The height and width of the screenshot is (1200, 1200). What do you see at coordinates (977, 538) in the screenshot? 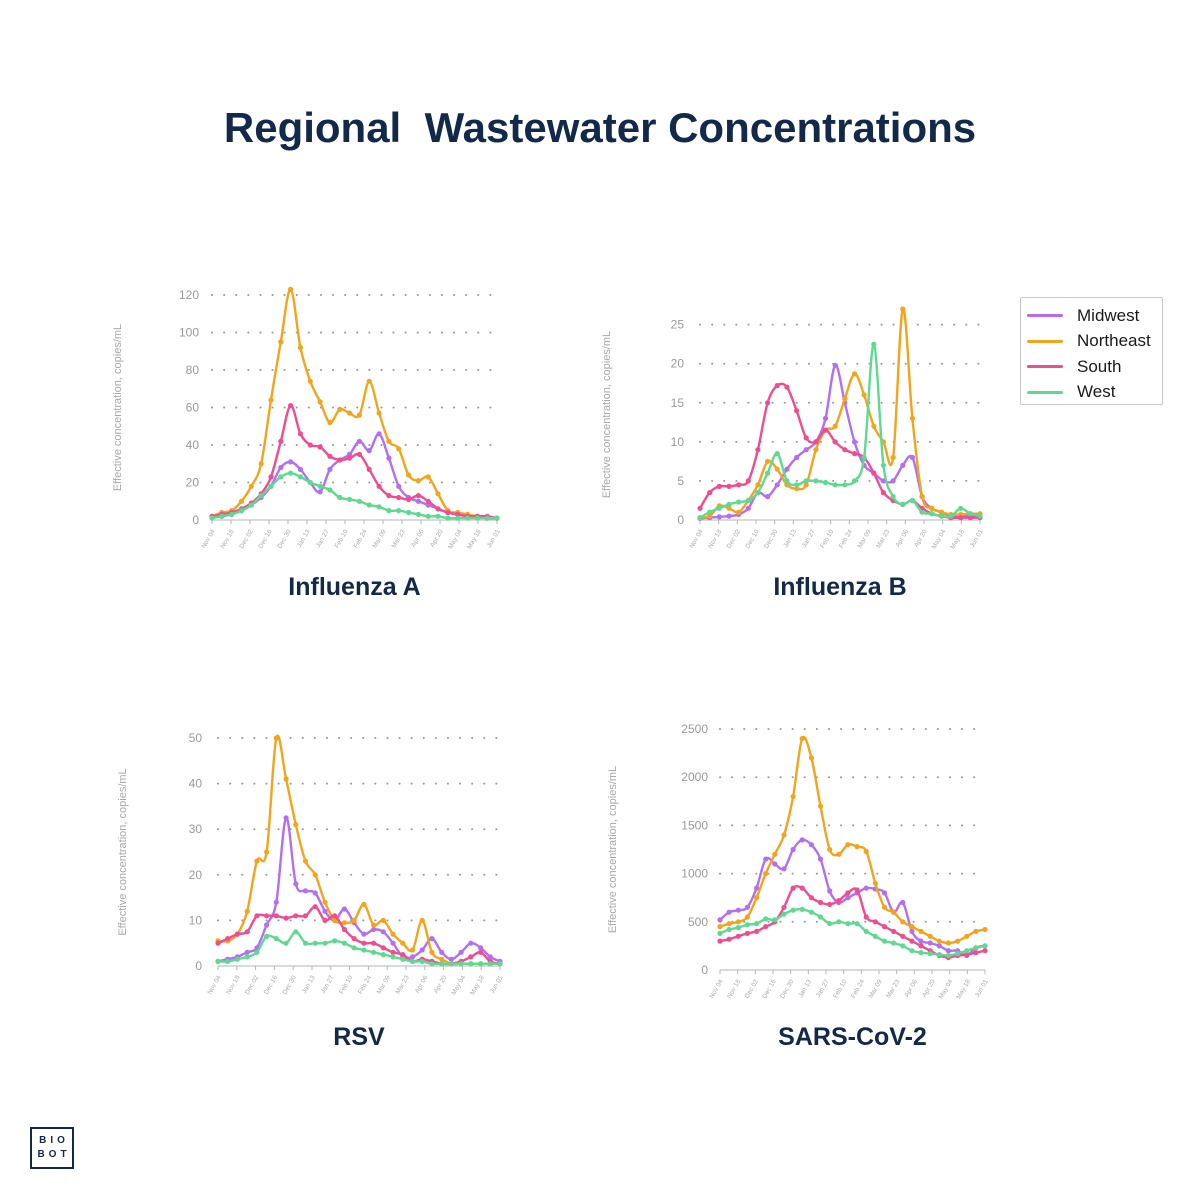
I see `influenza-b-x-tick-label: Jun 01` at bounding box center [977, 538].